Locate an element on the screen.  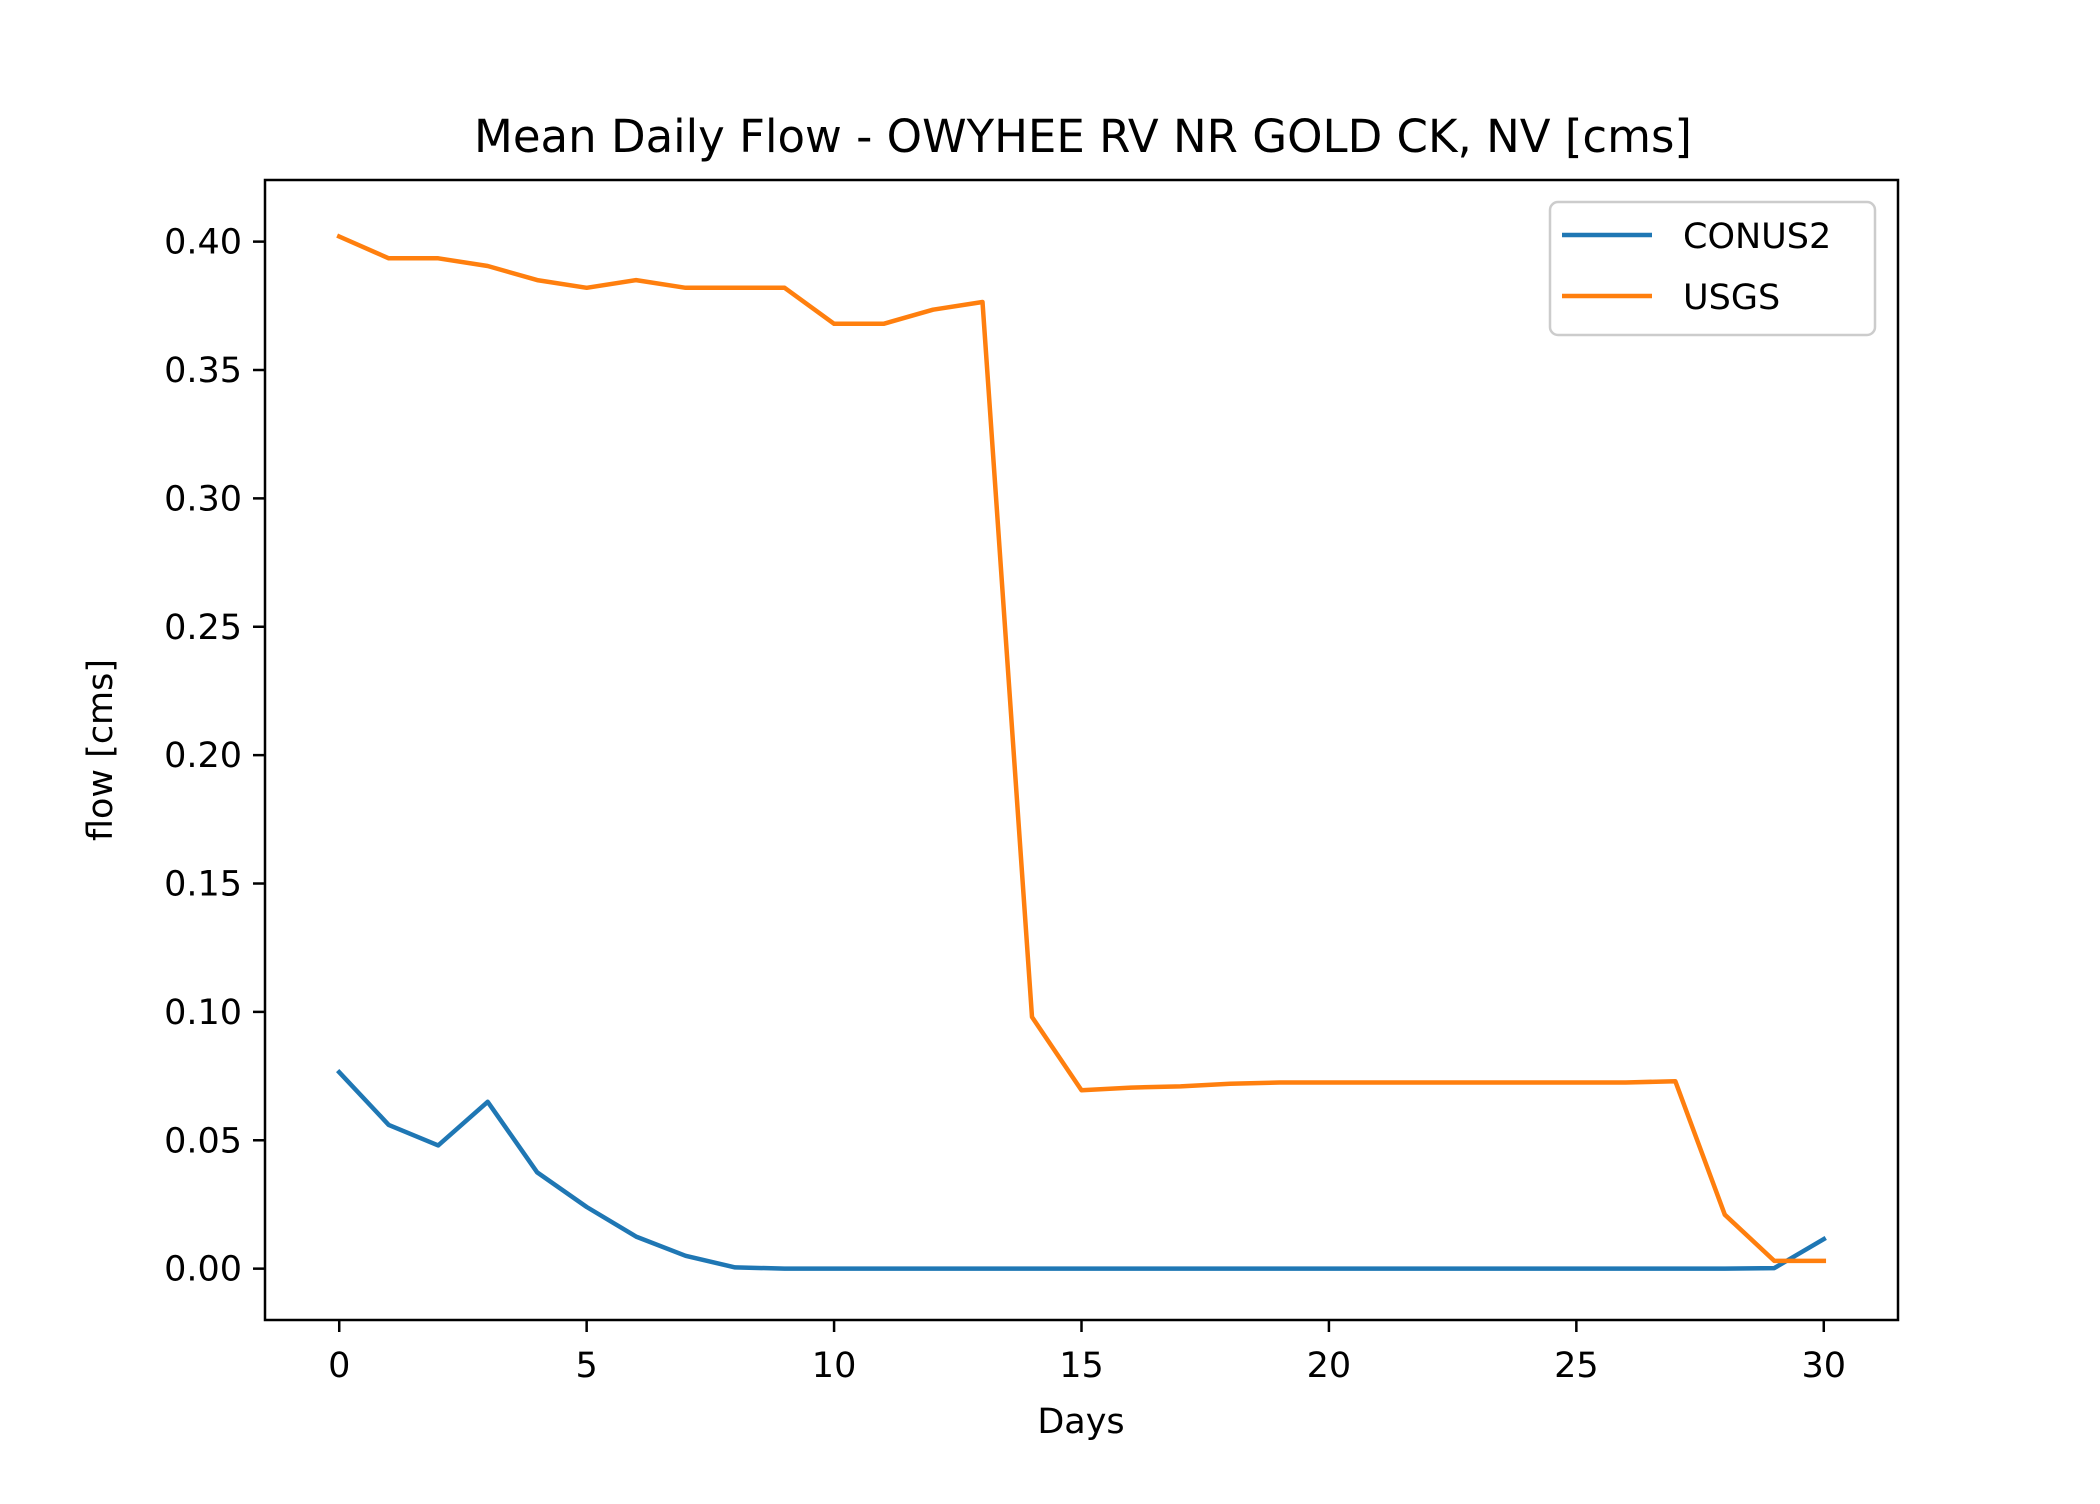
x-tick-label: 25 is located at coordinates (1576, 1366).